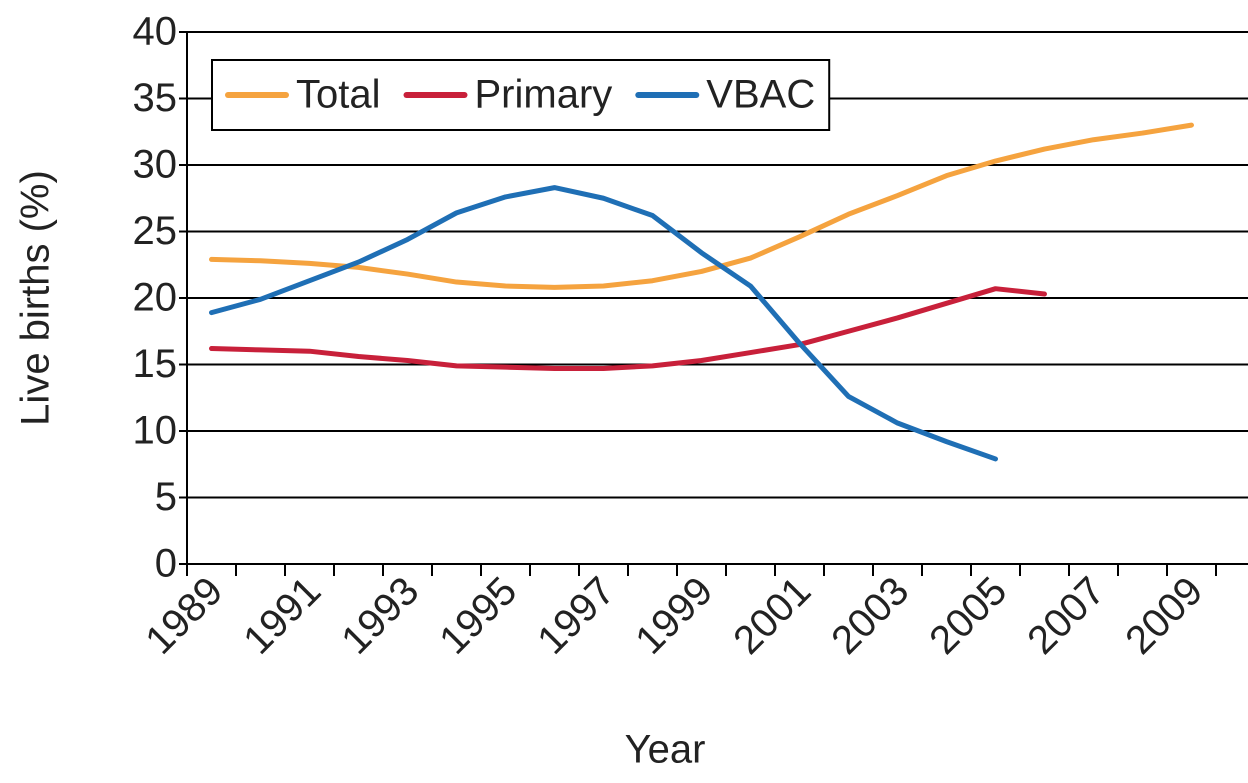  What do you see at coordinates (282, 616) in the screenshot?
I see `x-tick-label: 1991` at bounding box center [282, 616].